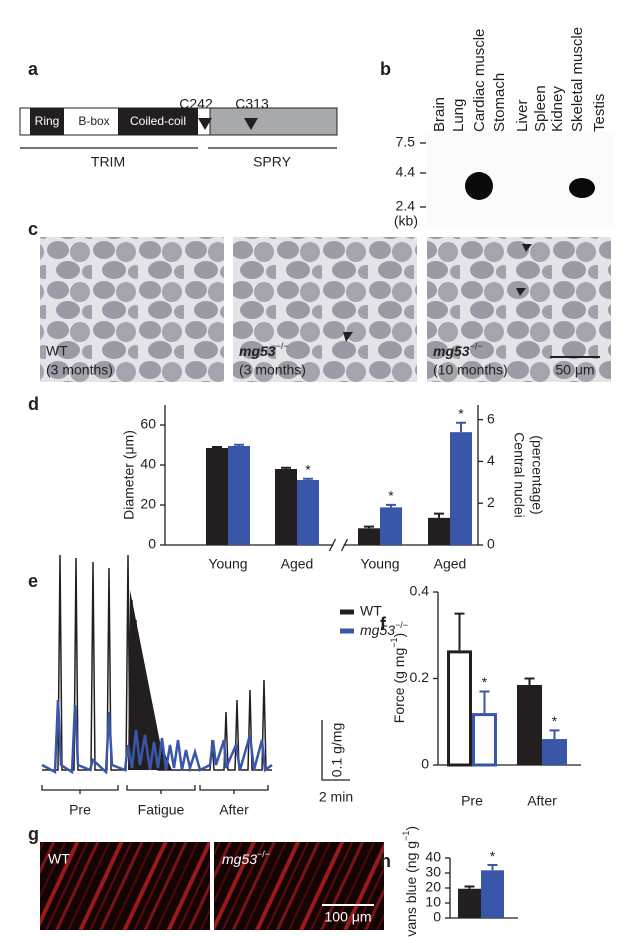  Describe the element at coordinates (234, 810) in the screenshot. I see `phase-label: After` at that location.